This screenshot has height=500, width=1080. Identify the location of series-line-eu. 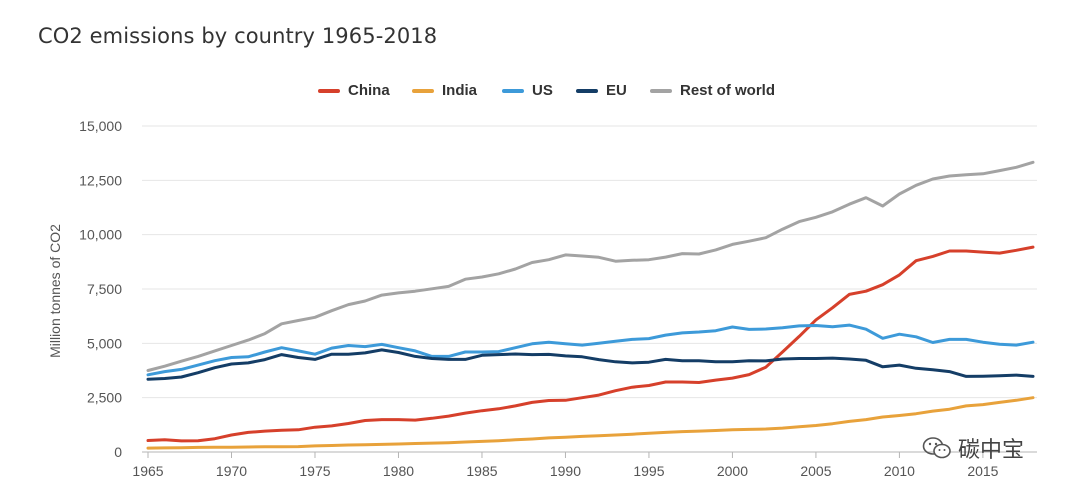
(590, 364).